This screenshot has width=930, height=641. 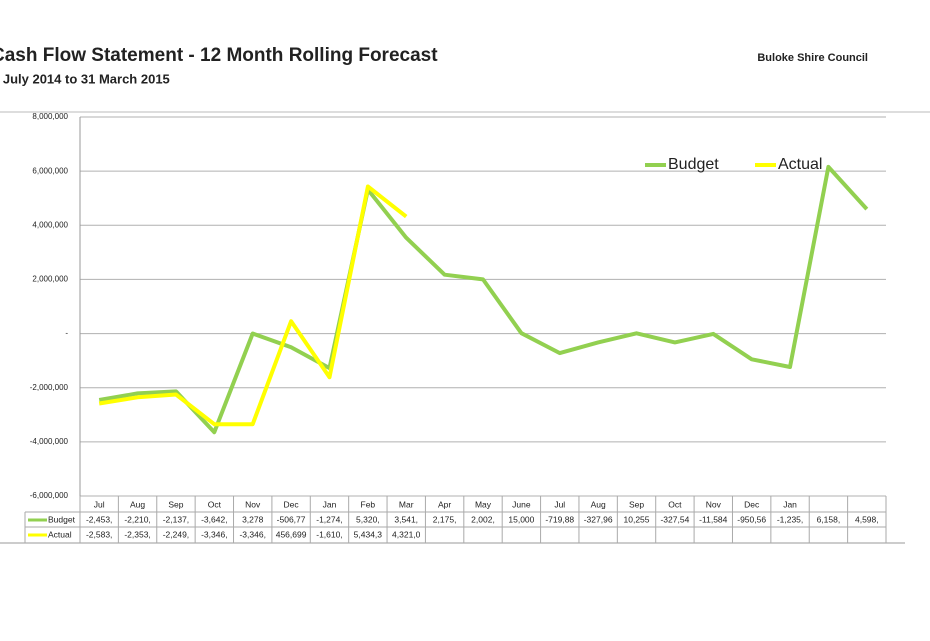 What do you see at coordinates (521, 504) in the screenshot?
I see `x-tick-label: June` at bounding box center [521, 504].